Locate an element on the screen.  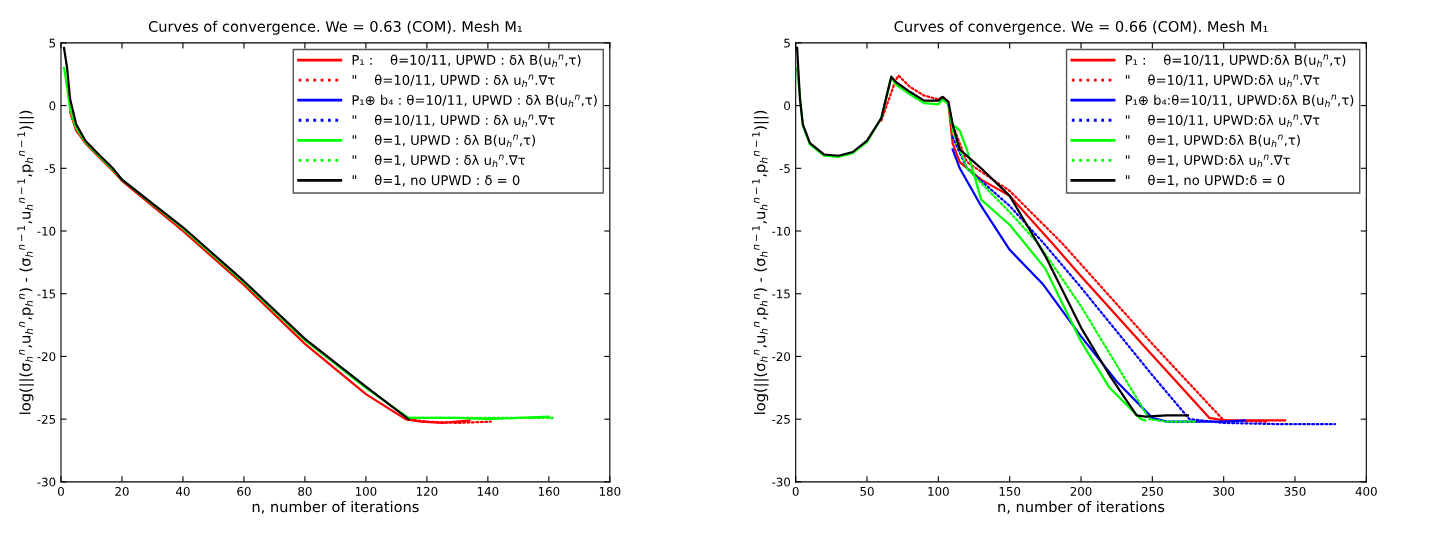
x-tick-label: 350 is located at coordinates (1295, 491).